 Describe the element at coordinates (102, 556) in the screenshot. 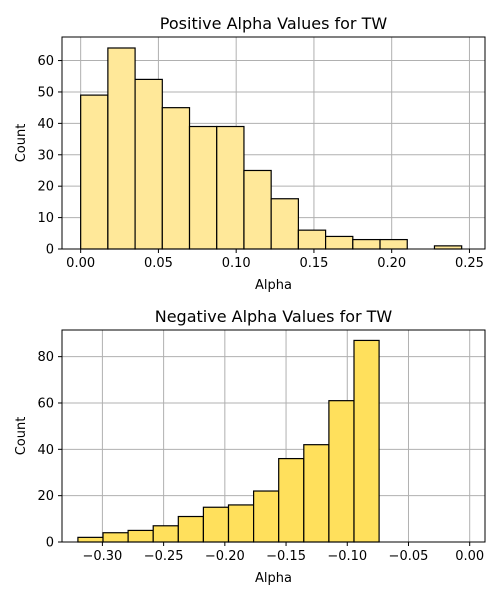

I see `x-tick-label: −0.30` at that location.